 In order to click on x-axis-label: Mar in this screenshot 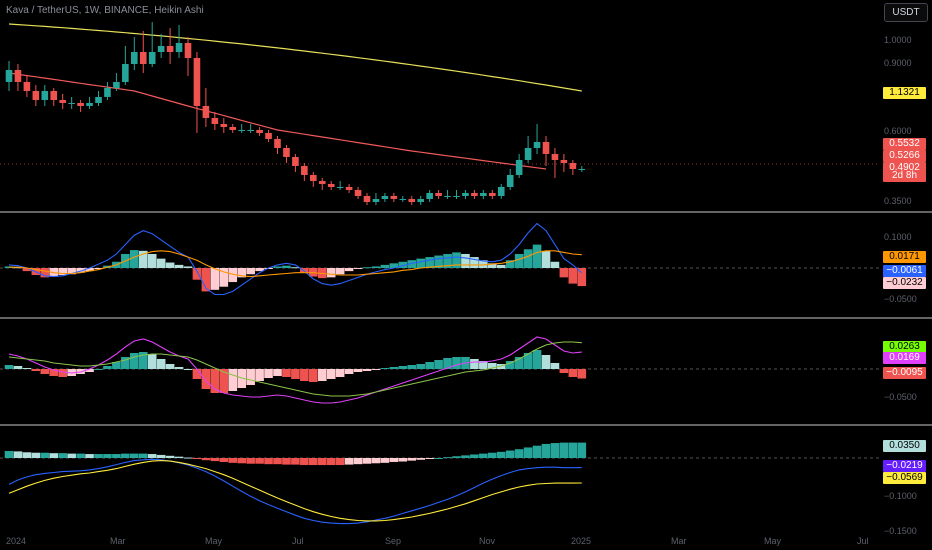, I will do `click(679, 541)`.